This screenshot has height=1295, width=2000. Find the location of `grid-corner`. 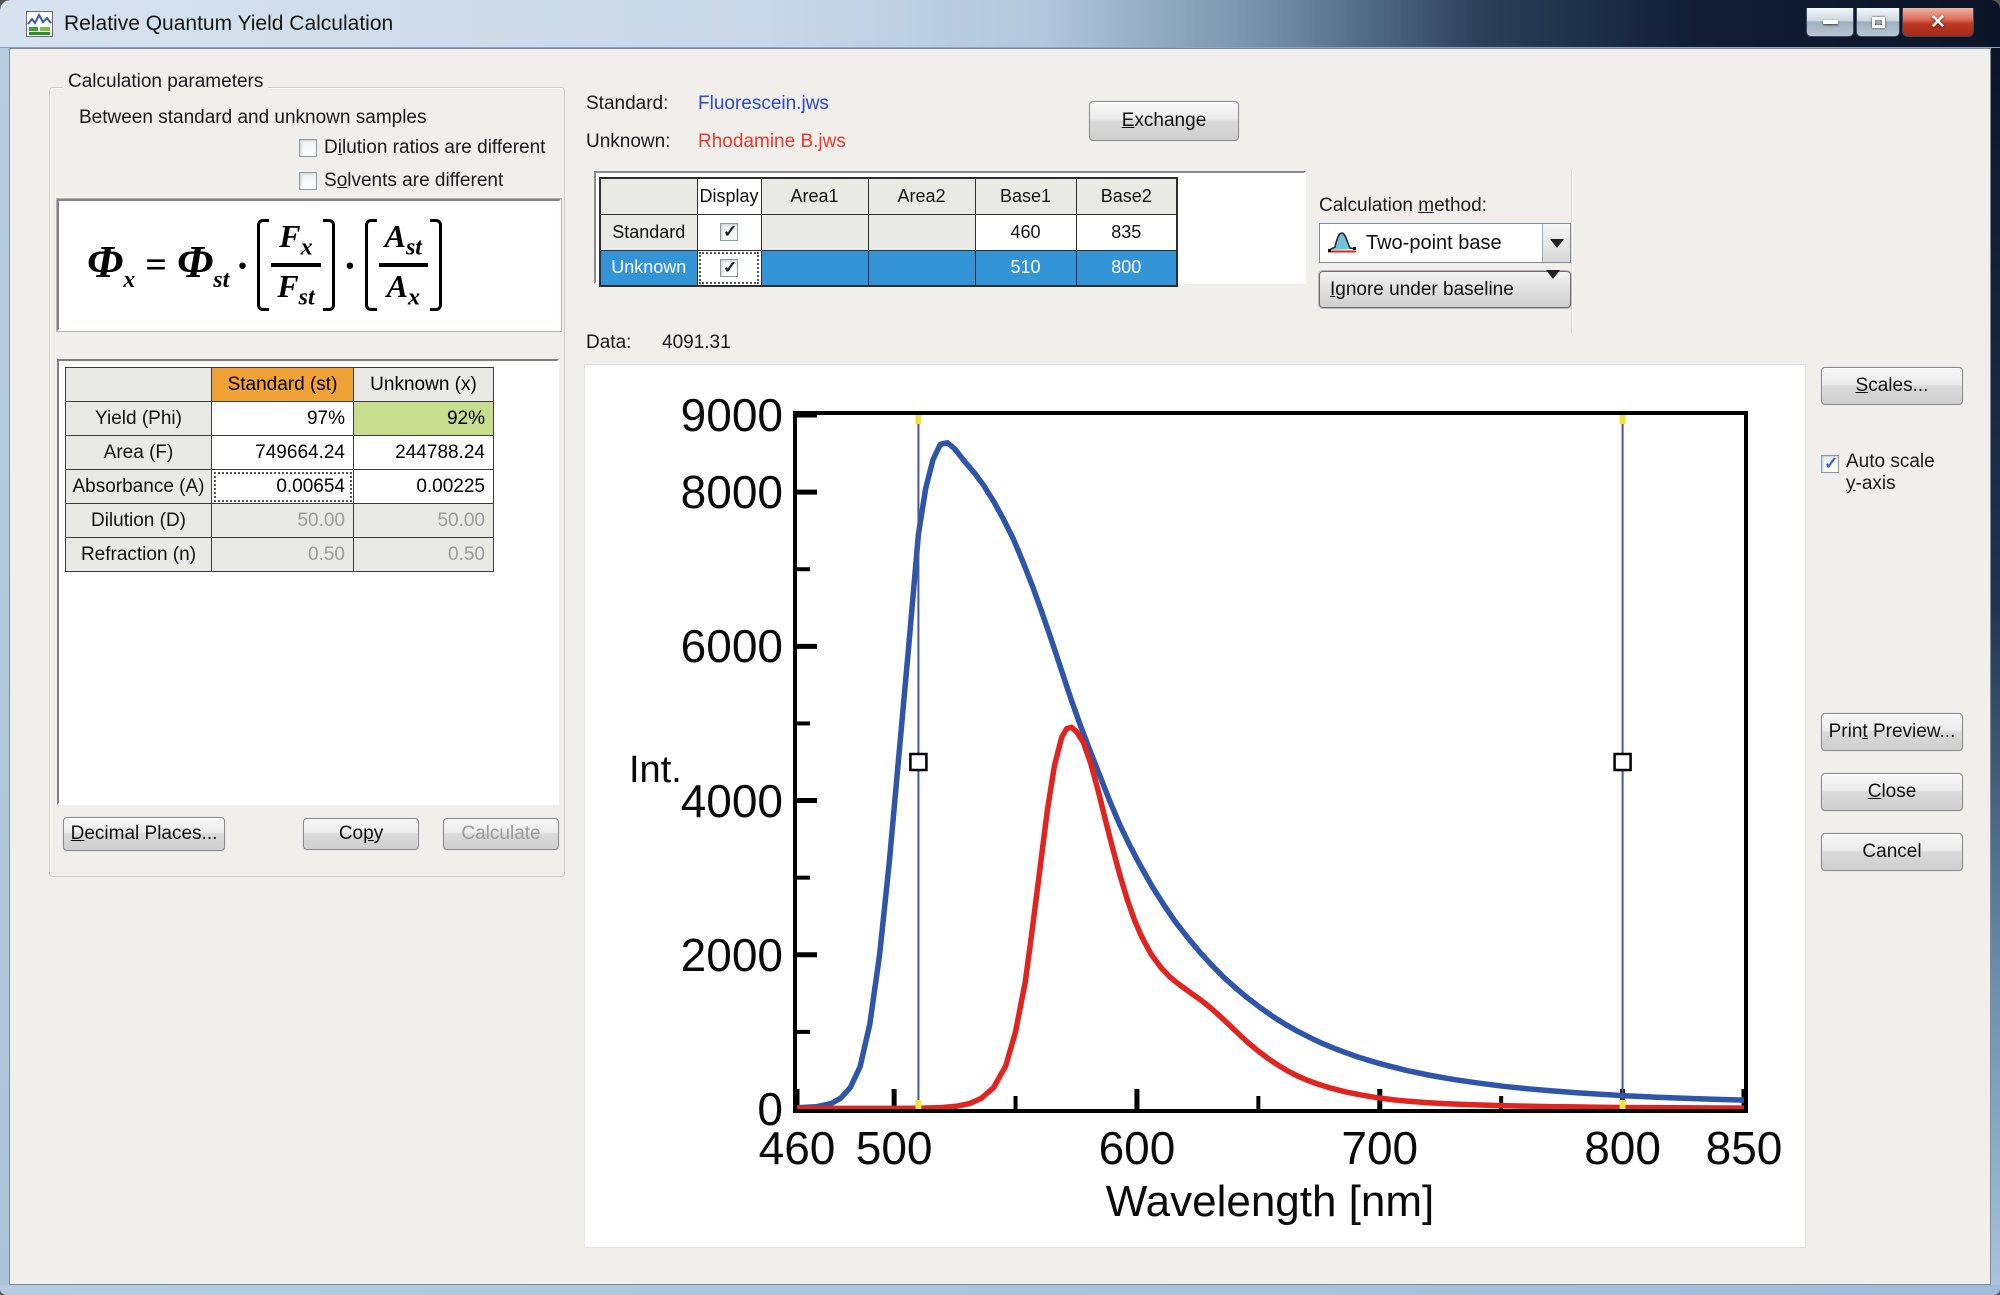

grid-corner is located at coordinates (648, 196).